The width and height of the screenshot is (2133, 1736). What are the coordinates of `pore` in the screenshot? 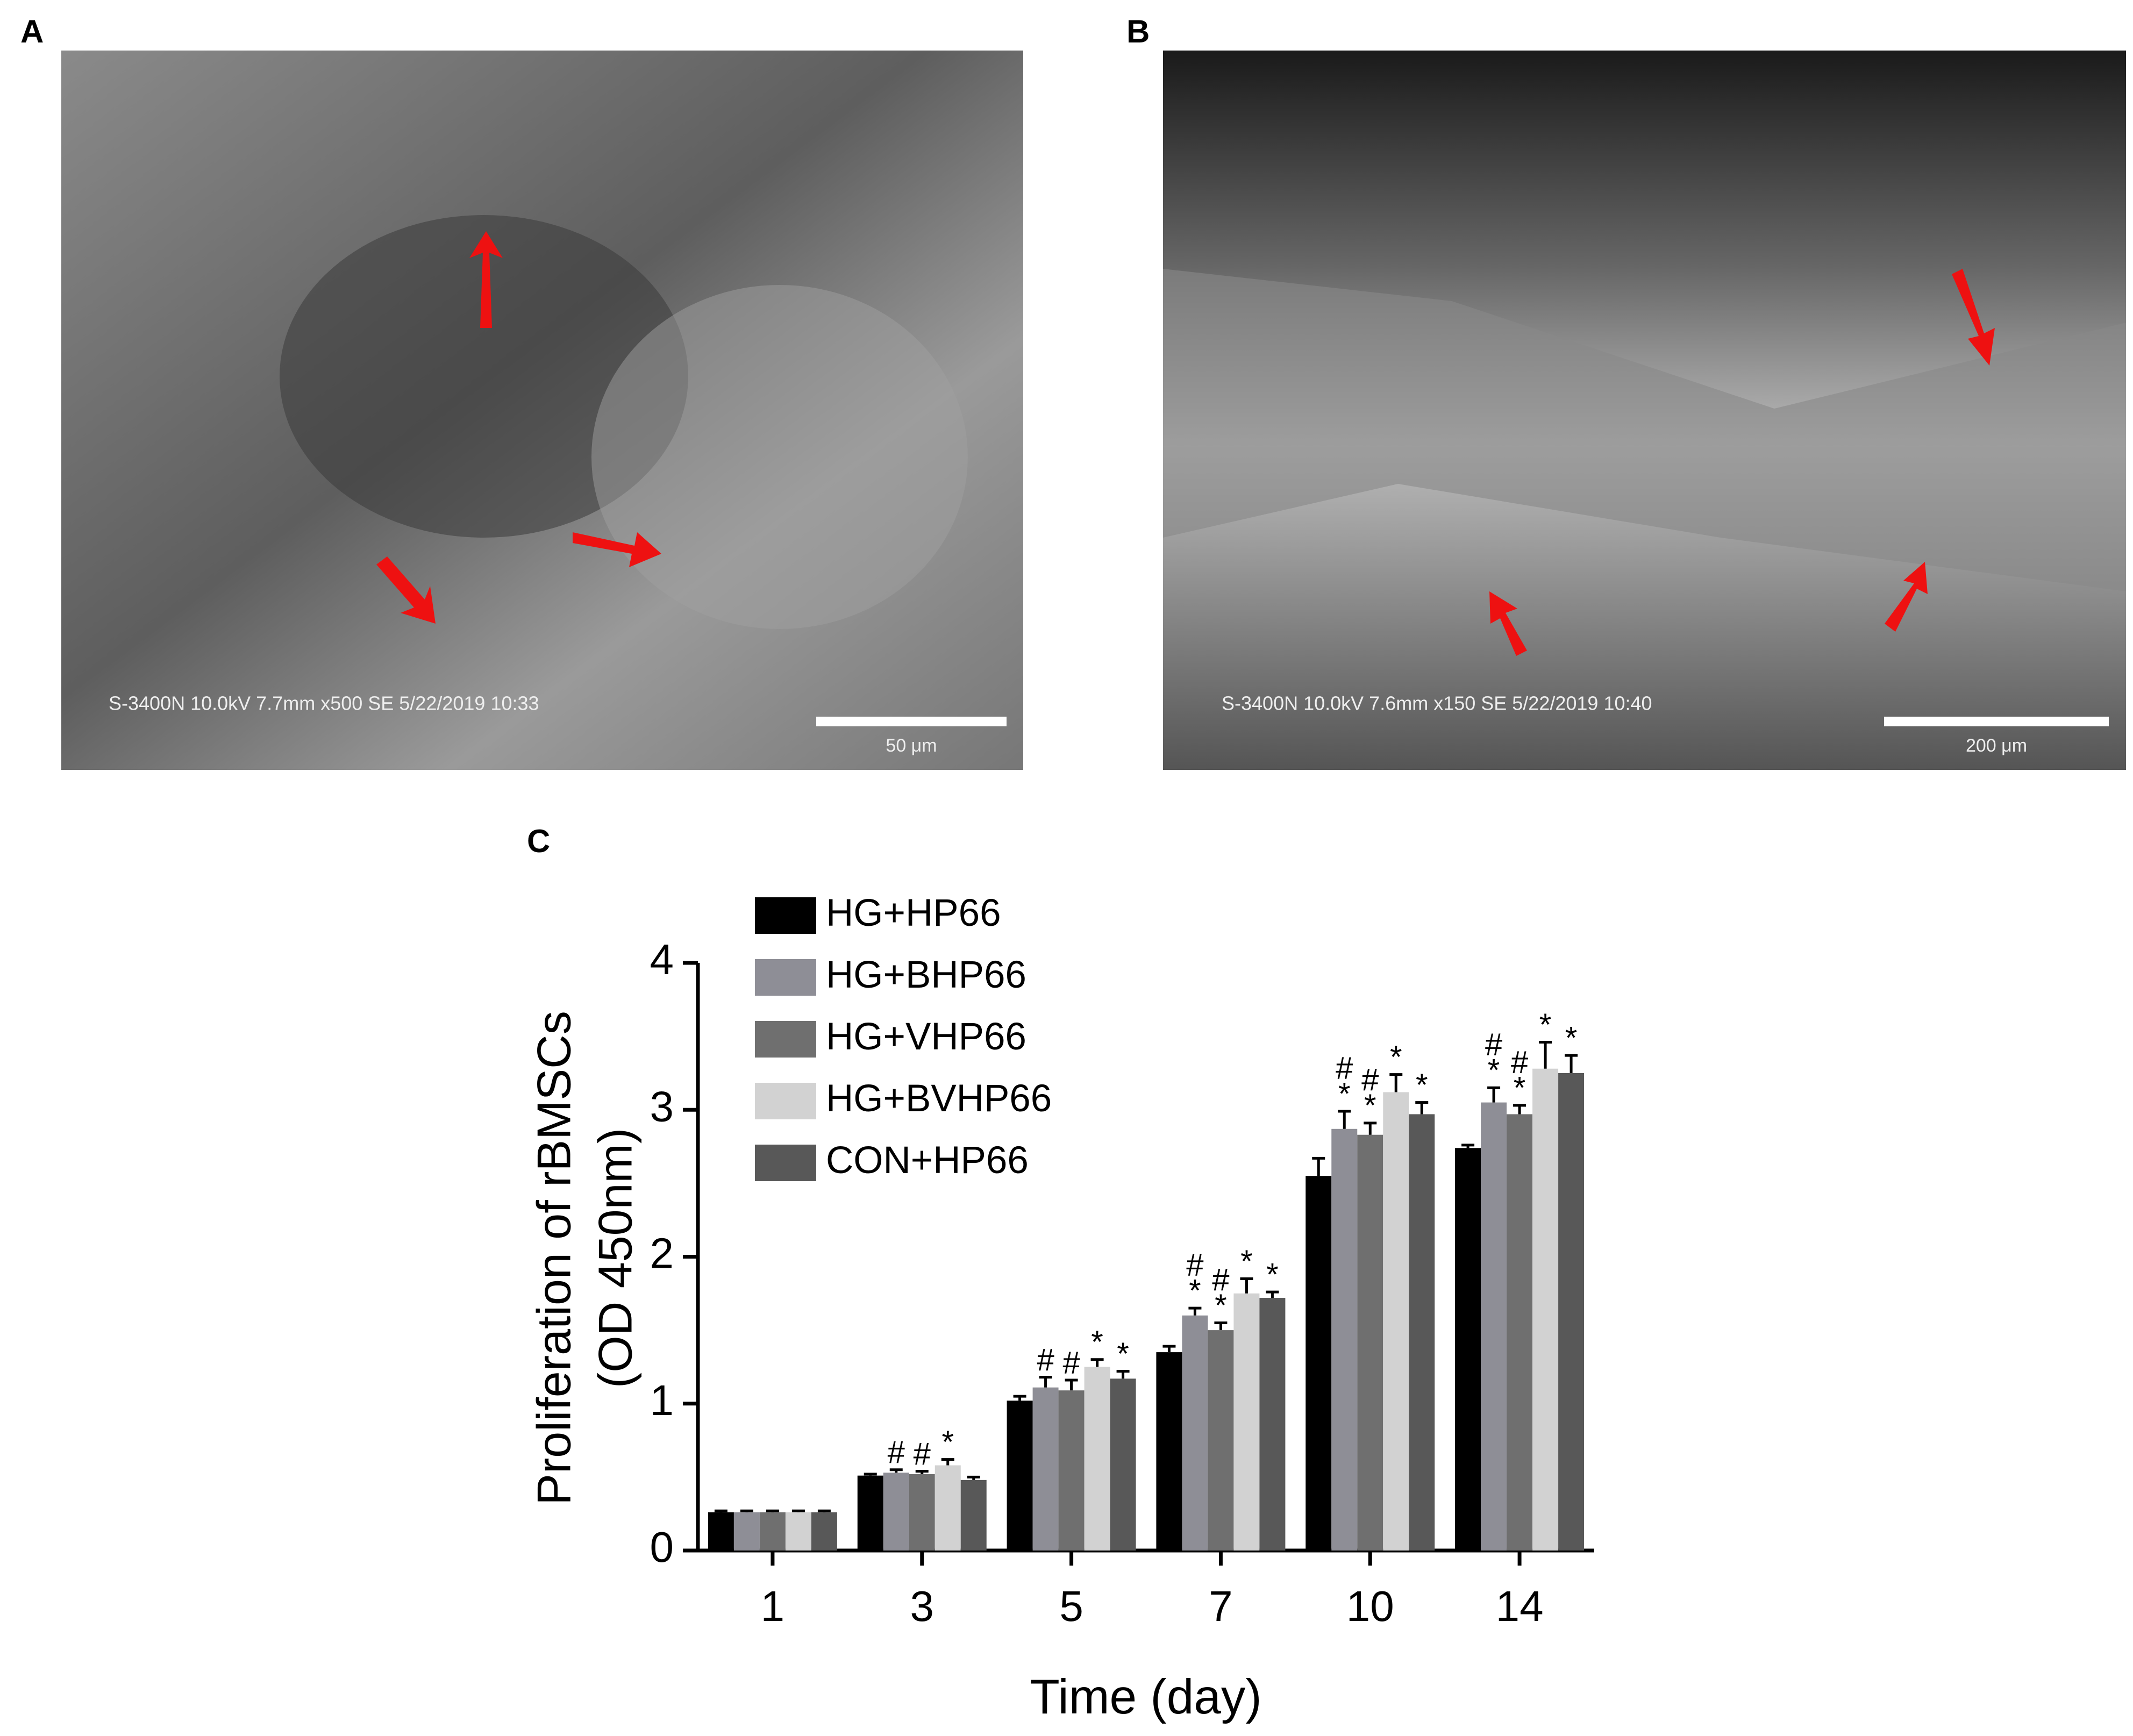 It's located at (484, 376).